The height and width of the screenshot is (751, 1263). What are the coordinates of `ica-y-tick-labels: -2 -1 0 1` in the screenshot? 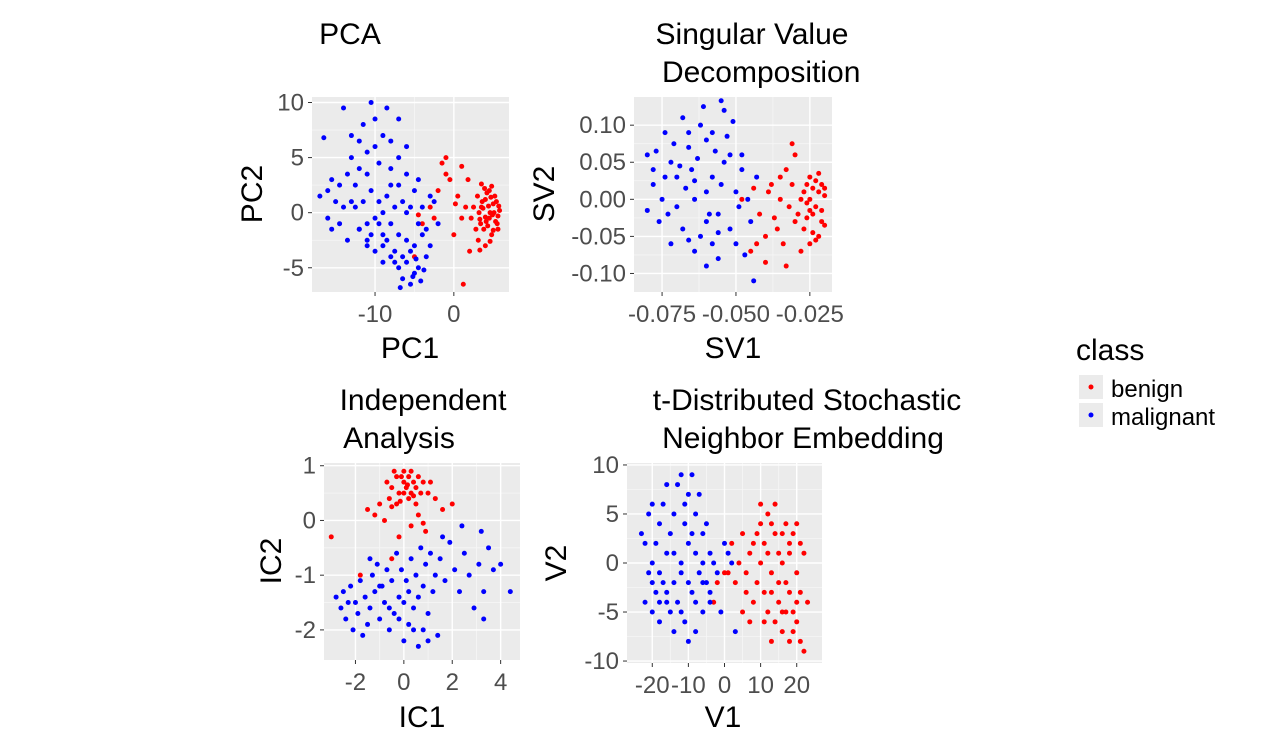 It's located at (305, 548).